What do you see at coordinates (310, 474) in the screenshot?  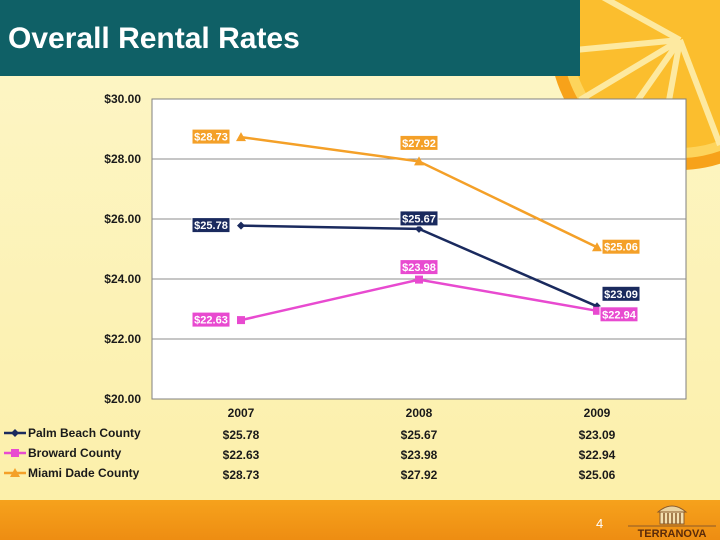 I see `legend-row: Miami Dade County $28.73 $27.92 $25.06` at bounding box center [310, 474].